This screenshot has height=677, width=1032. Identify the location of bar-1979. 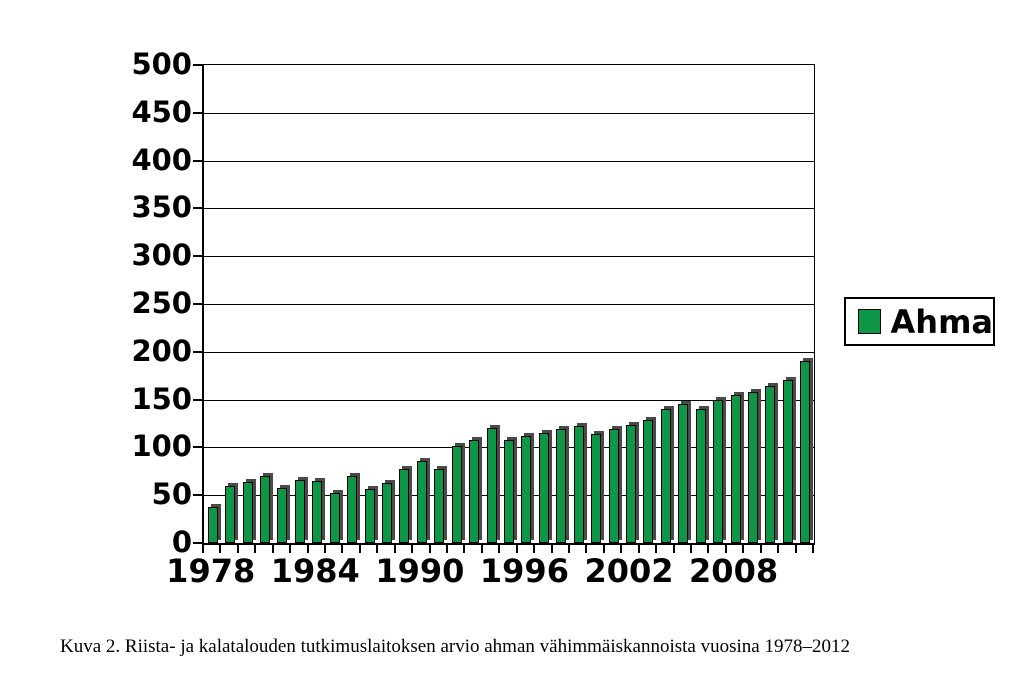
(230, 514).